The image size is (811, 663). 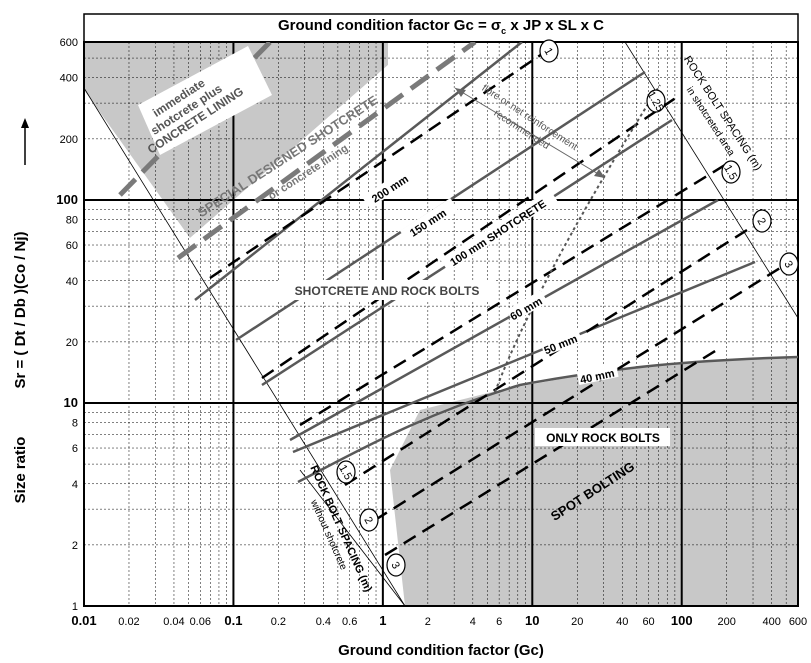 I want to click on title-frame, so click(x=441, y=28).